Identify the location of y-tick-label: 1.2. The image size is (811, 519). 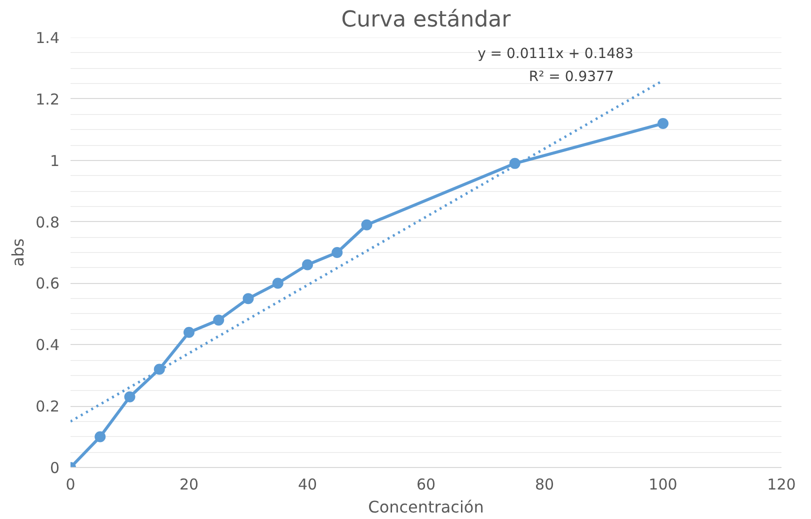
(48, 99).